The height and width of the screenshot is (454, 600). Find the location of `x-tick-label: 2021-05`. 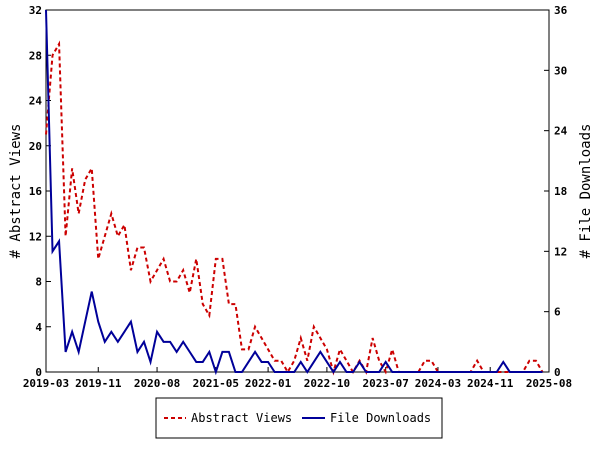

x-tick-label: 2021-05 is located at coordinates (216, 383).